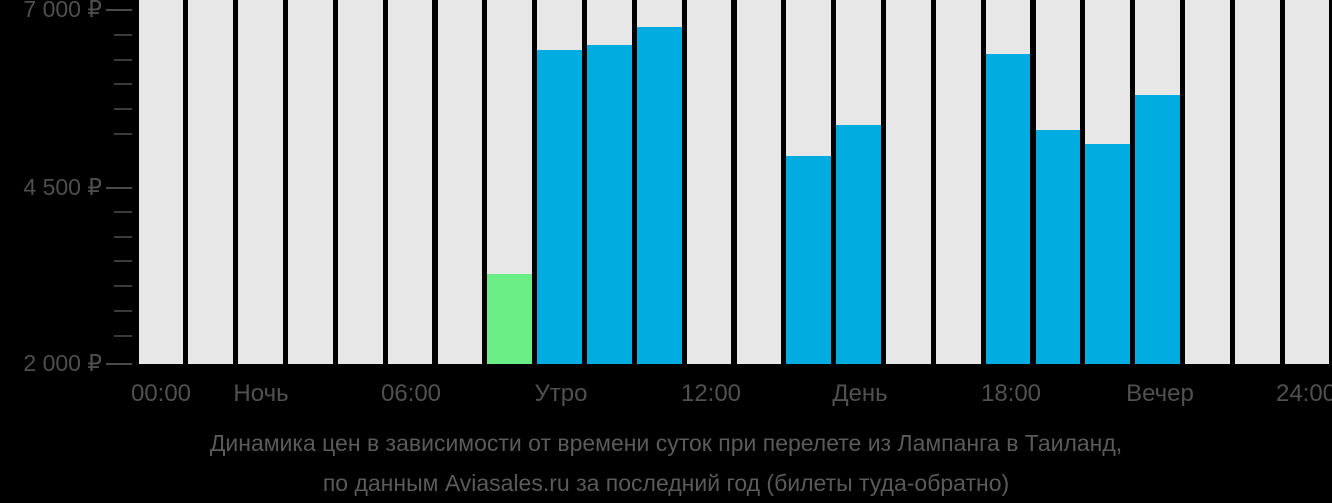  I want to click on x-axis-label: День, so click(860, 393).